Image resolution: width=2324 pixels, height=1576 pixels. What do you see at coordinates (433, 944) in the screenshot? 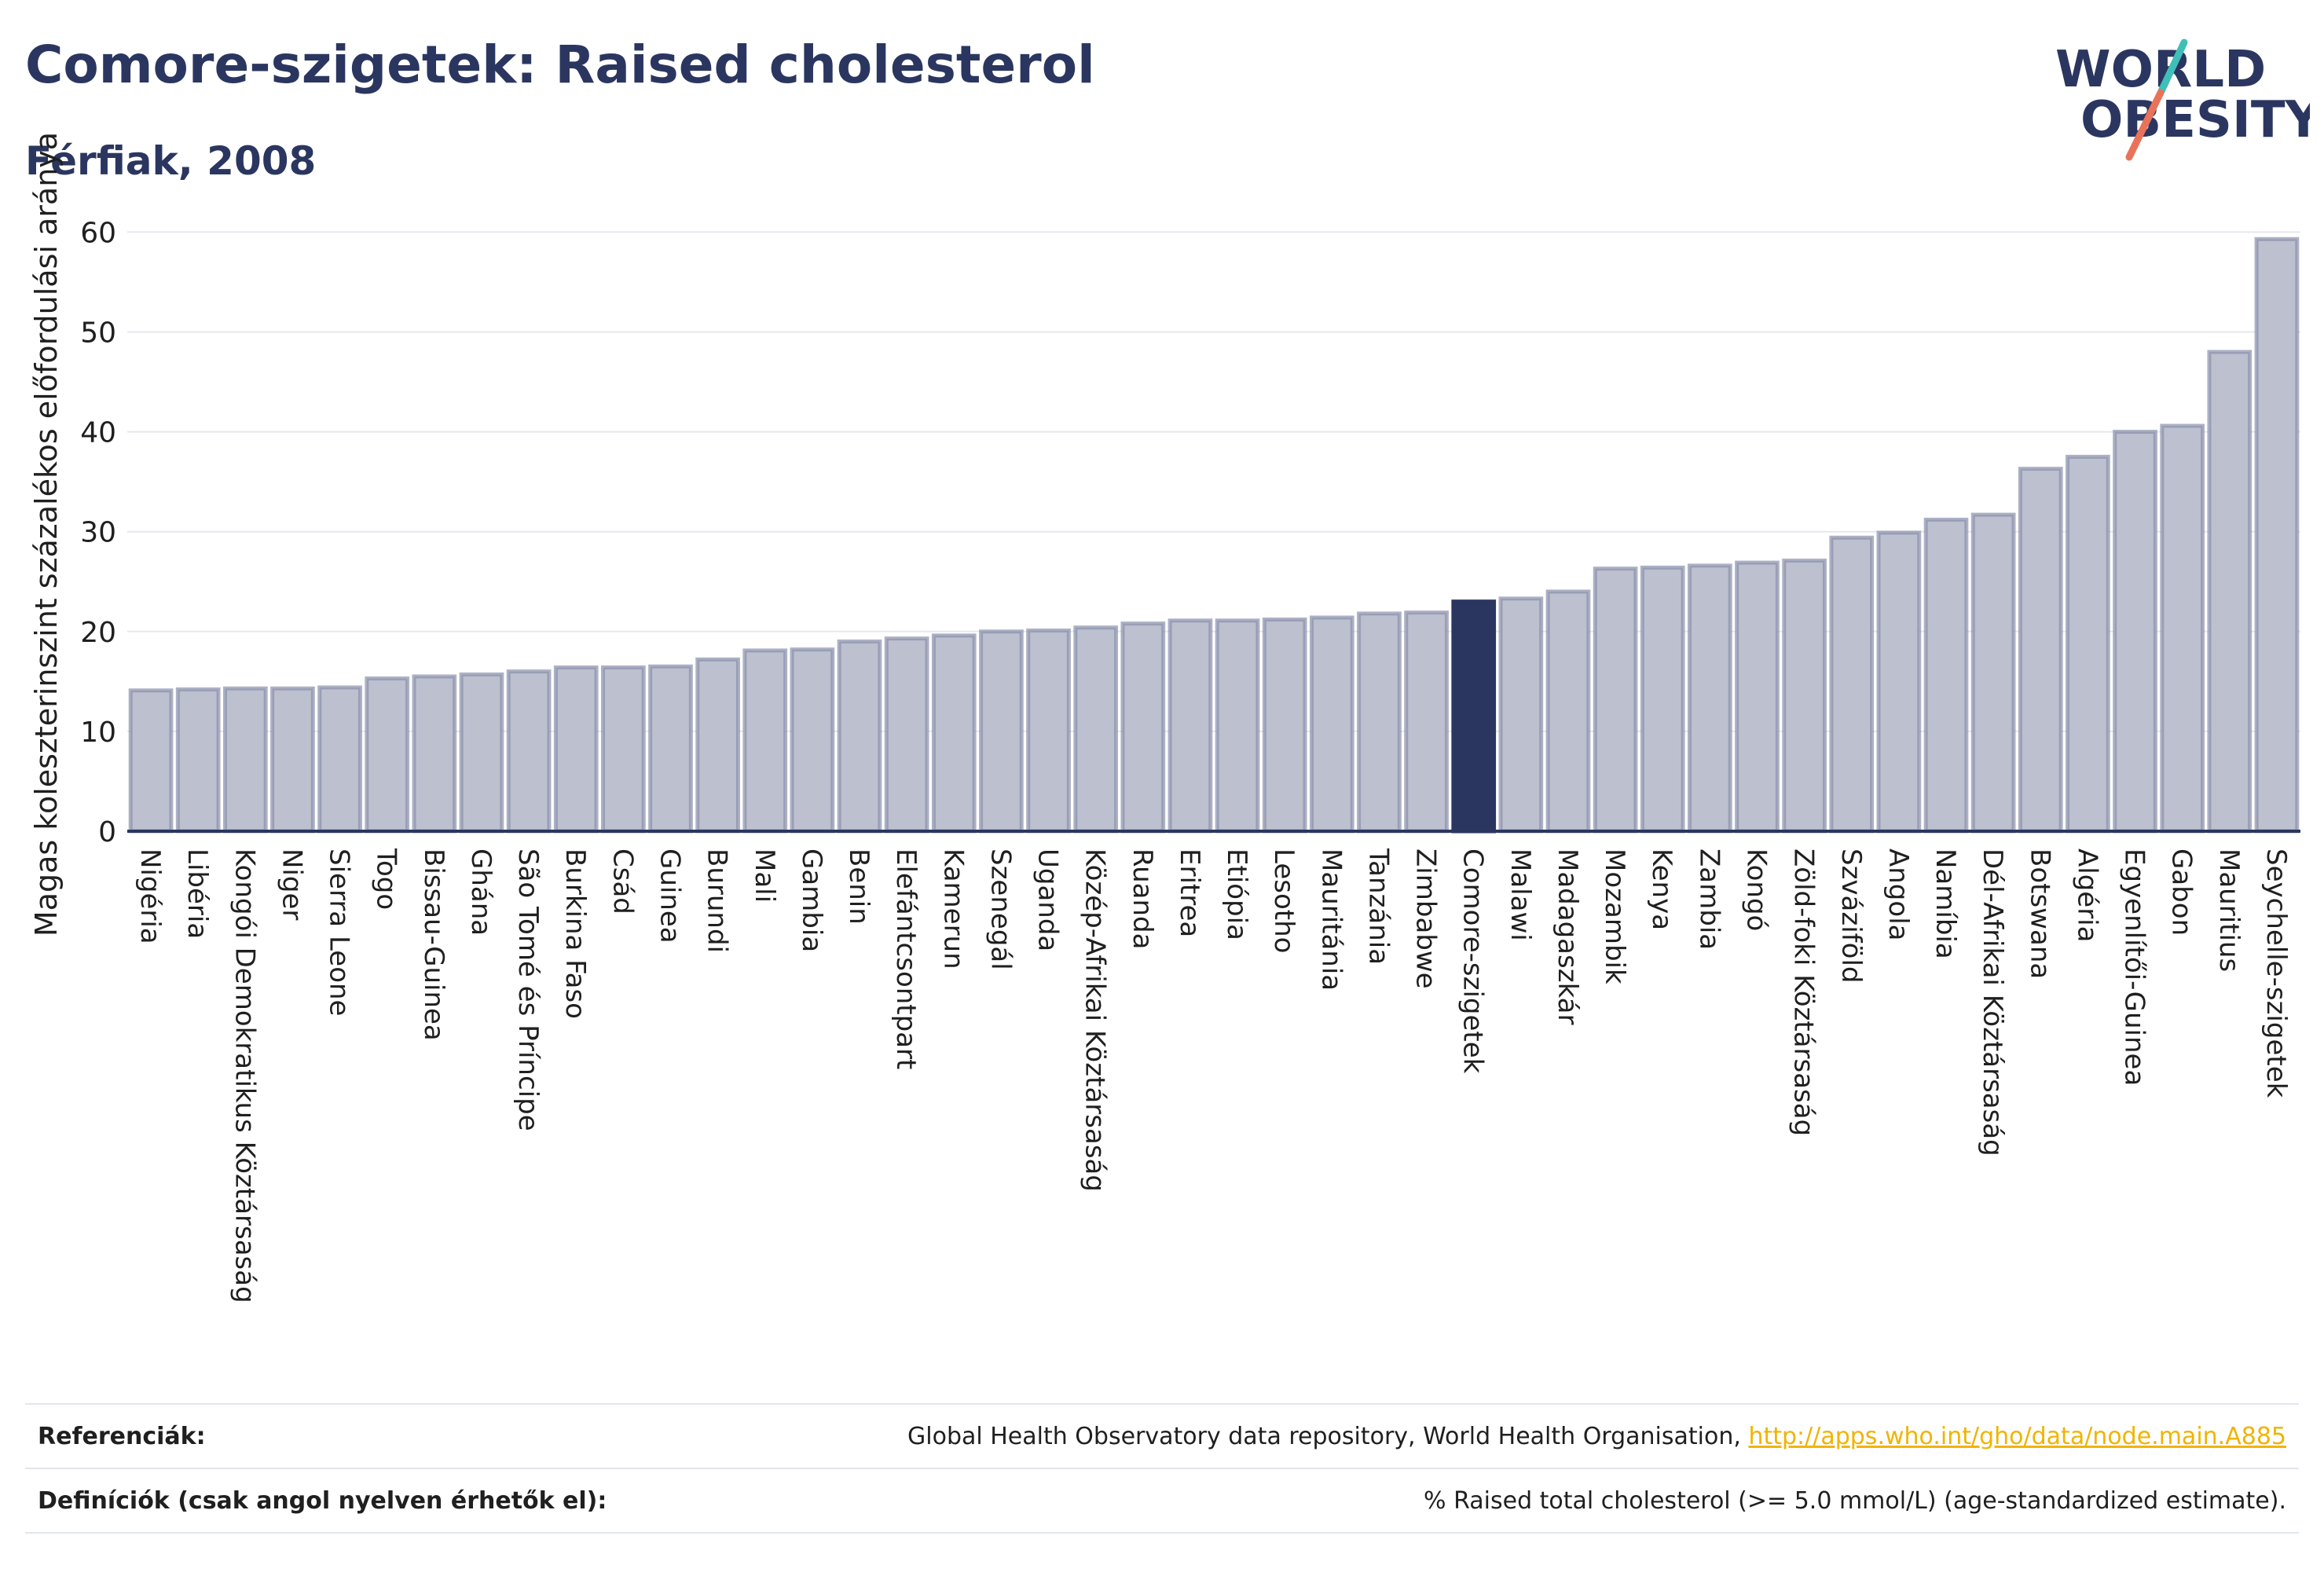
I see `x-tick-label: Bissau-Guinea` at bounding box center [433, 944].